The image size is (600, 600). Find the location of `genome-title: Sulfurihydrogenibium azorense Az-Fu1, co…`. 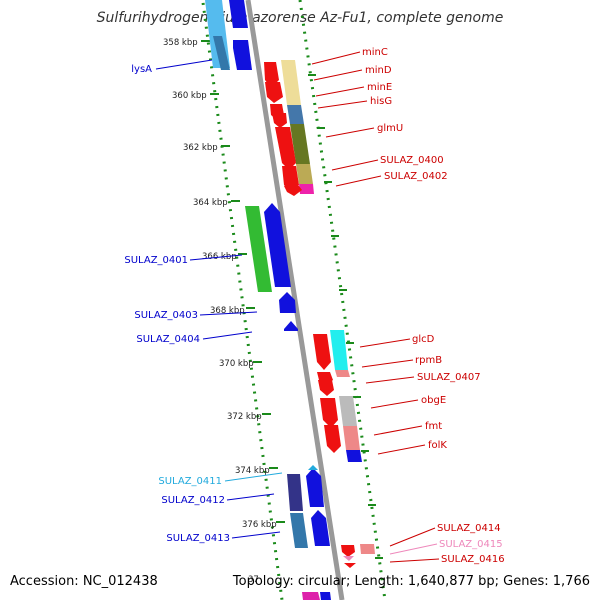

genome-title: Sulfurihydrogenibium azorense Az-Fu1, co… is located at coordinates (300, 18).